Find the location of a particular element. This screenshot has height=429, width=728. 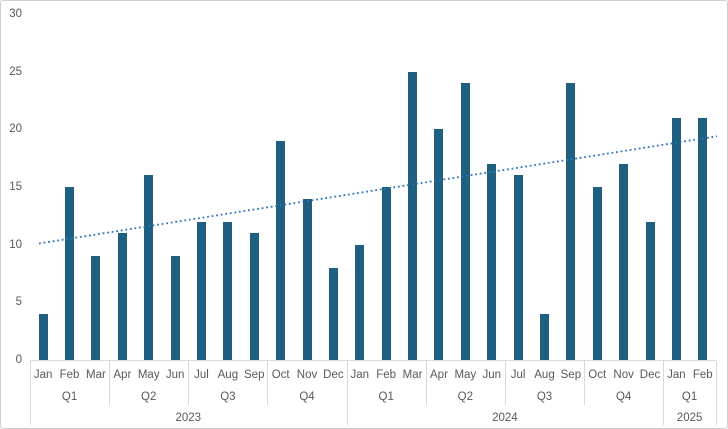

y-axis-tick-label: 20 is located at coordinates (15, 129).